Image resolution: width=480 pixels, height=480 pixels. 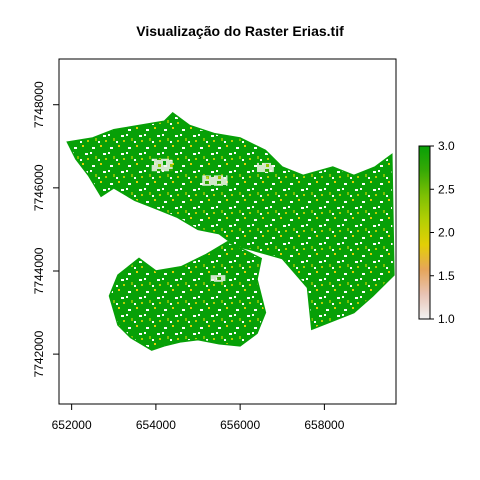 I want to click on colorbar-tick-label: 1.5, so click(x=446, y=276).